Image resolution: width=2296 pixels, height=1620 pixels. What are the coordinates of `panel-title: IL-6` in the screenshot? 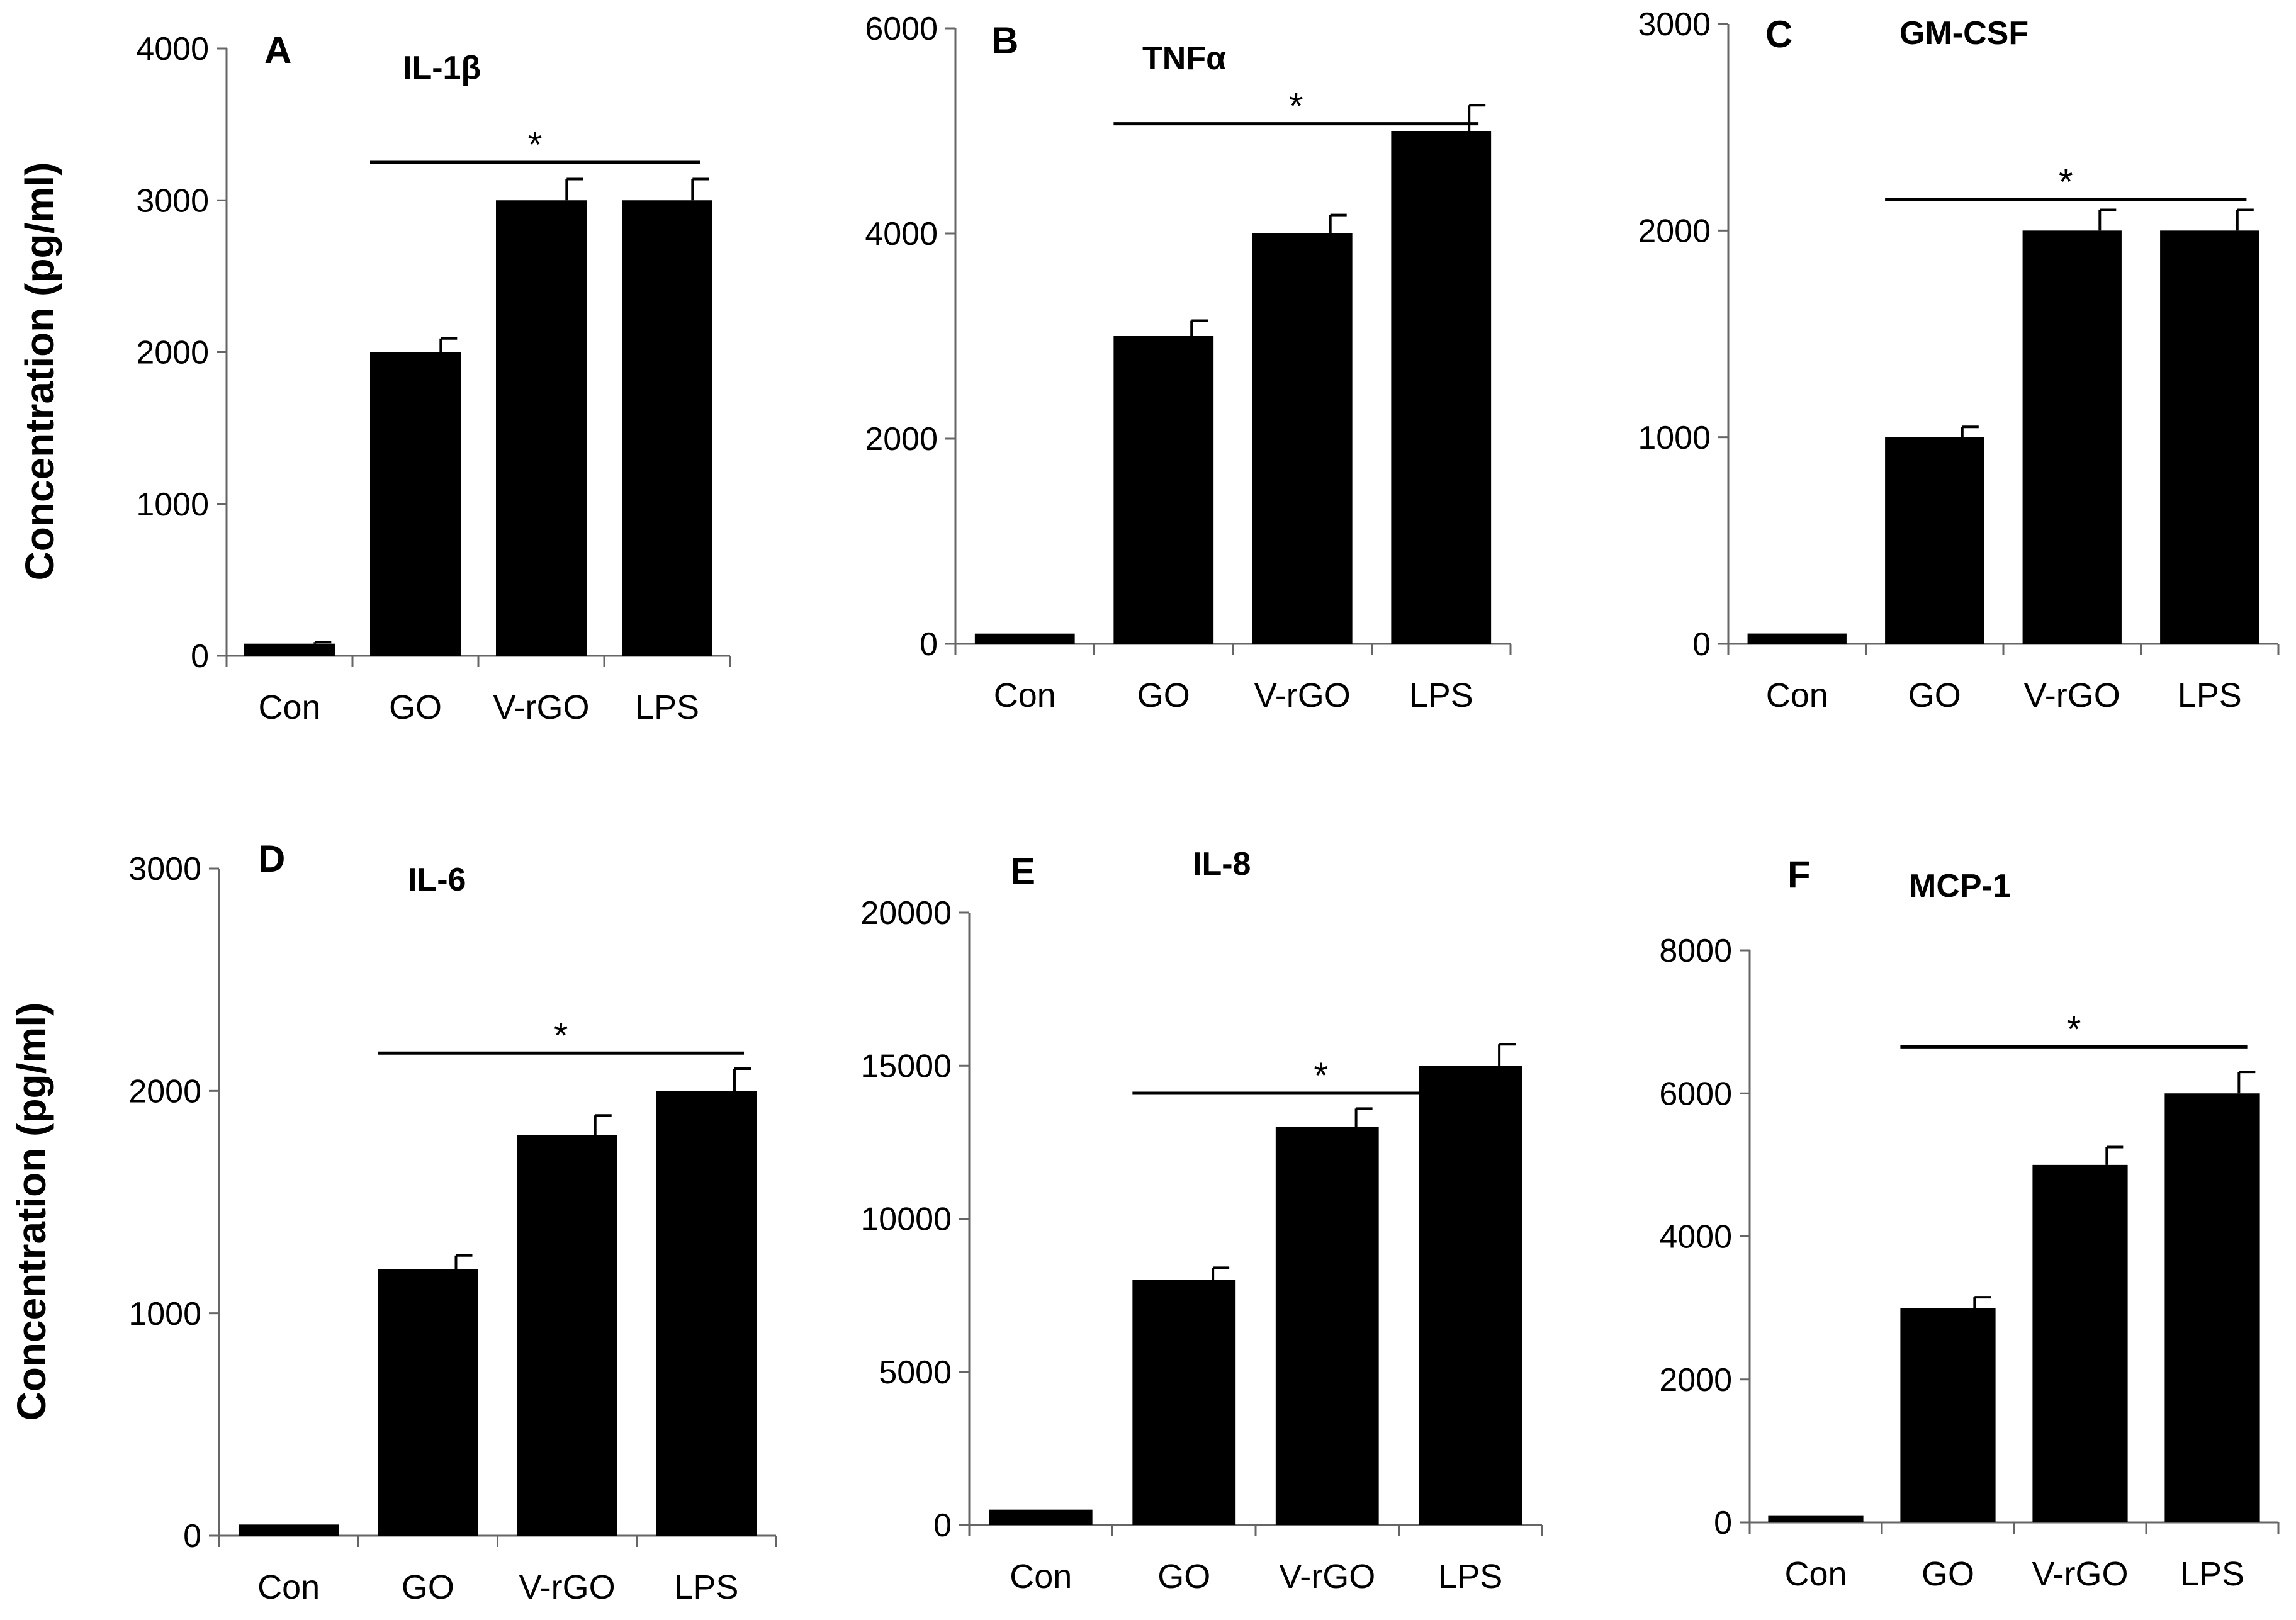 It's located at (437, 880).